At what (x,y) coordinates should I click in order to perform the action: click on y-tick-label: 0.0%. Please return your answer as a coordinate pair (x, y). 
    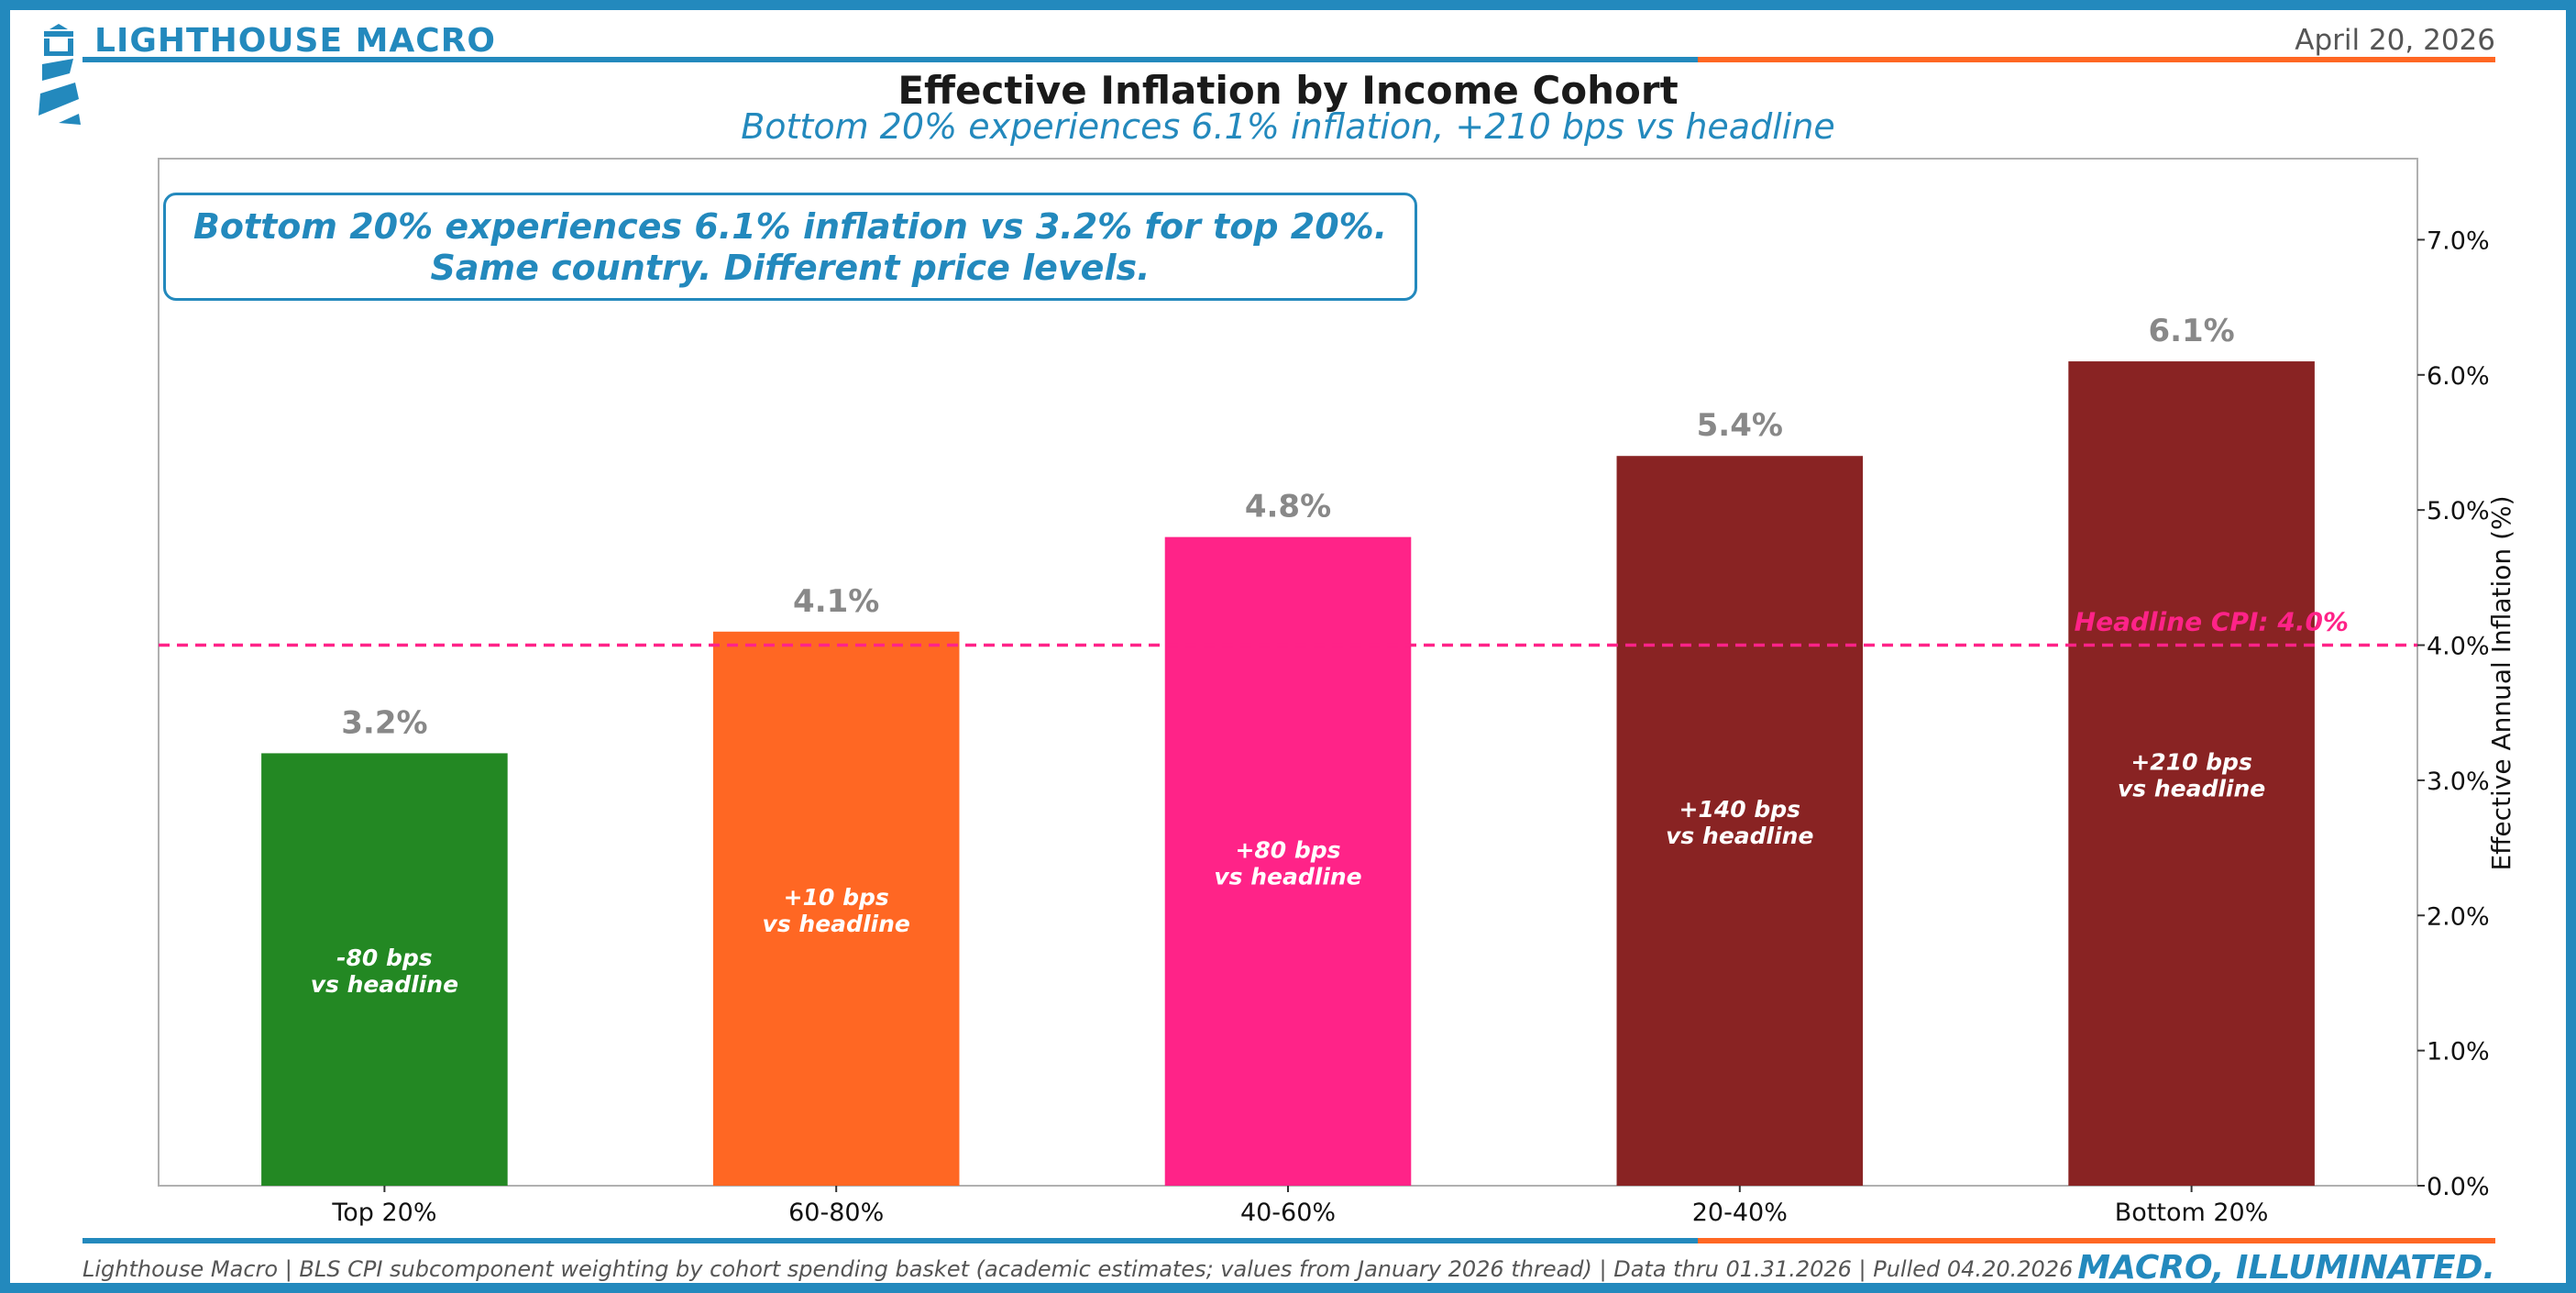
    Looking at the image, I should click on (2458, 1187).